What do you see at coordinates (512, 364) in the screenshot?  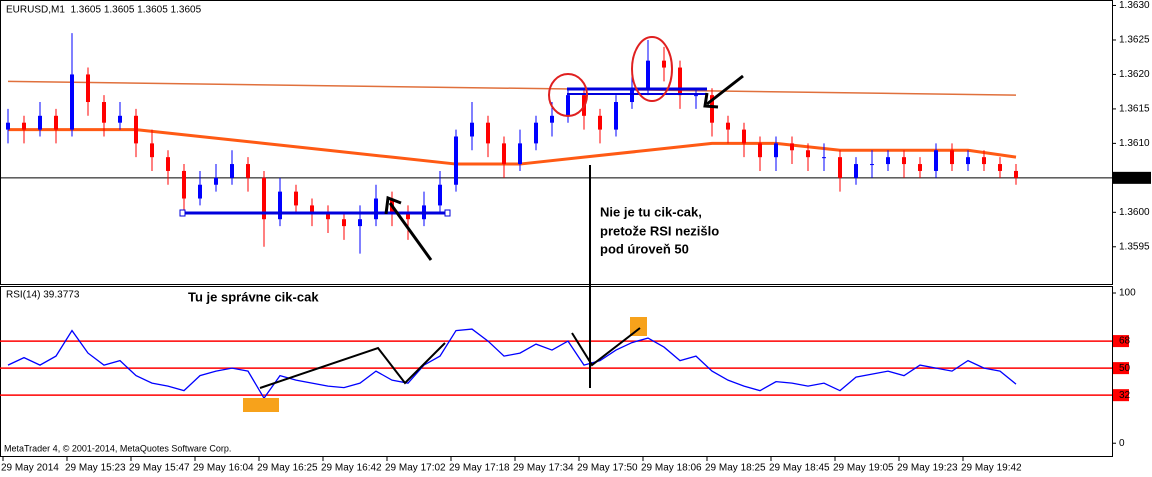 I see `rsi-line` at bounding box center [512, 364].